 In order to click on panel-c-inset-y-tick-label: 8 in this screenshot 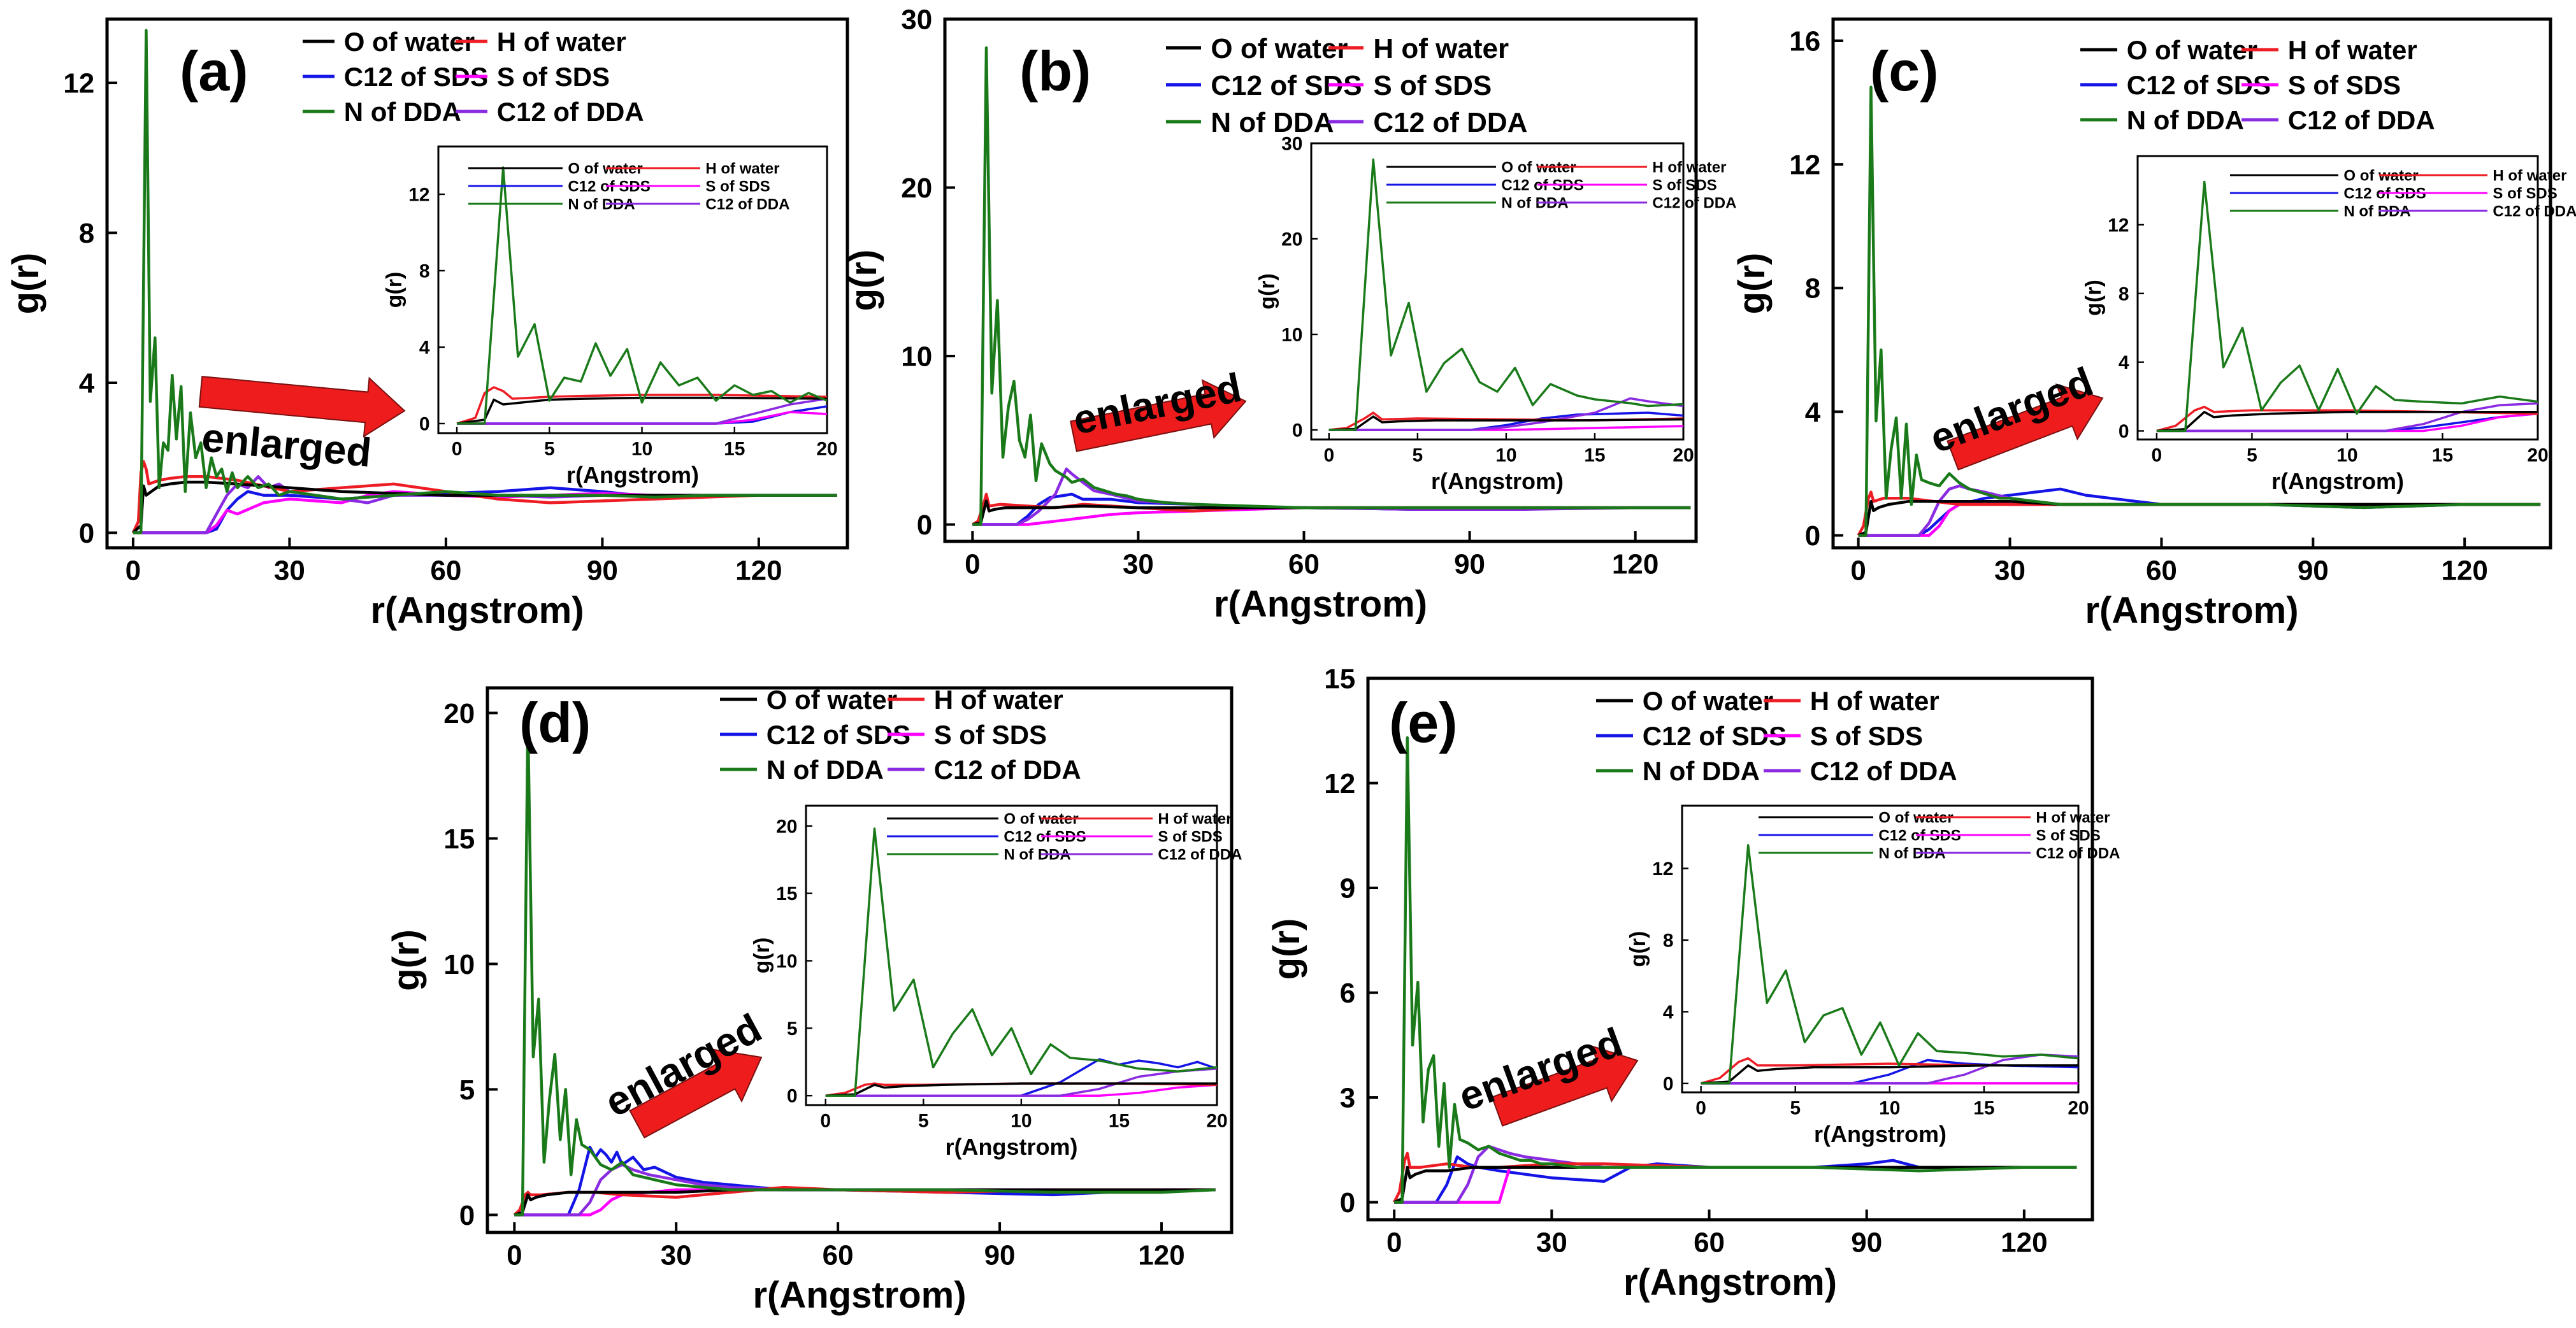, I will do `click(2124, 293)`.